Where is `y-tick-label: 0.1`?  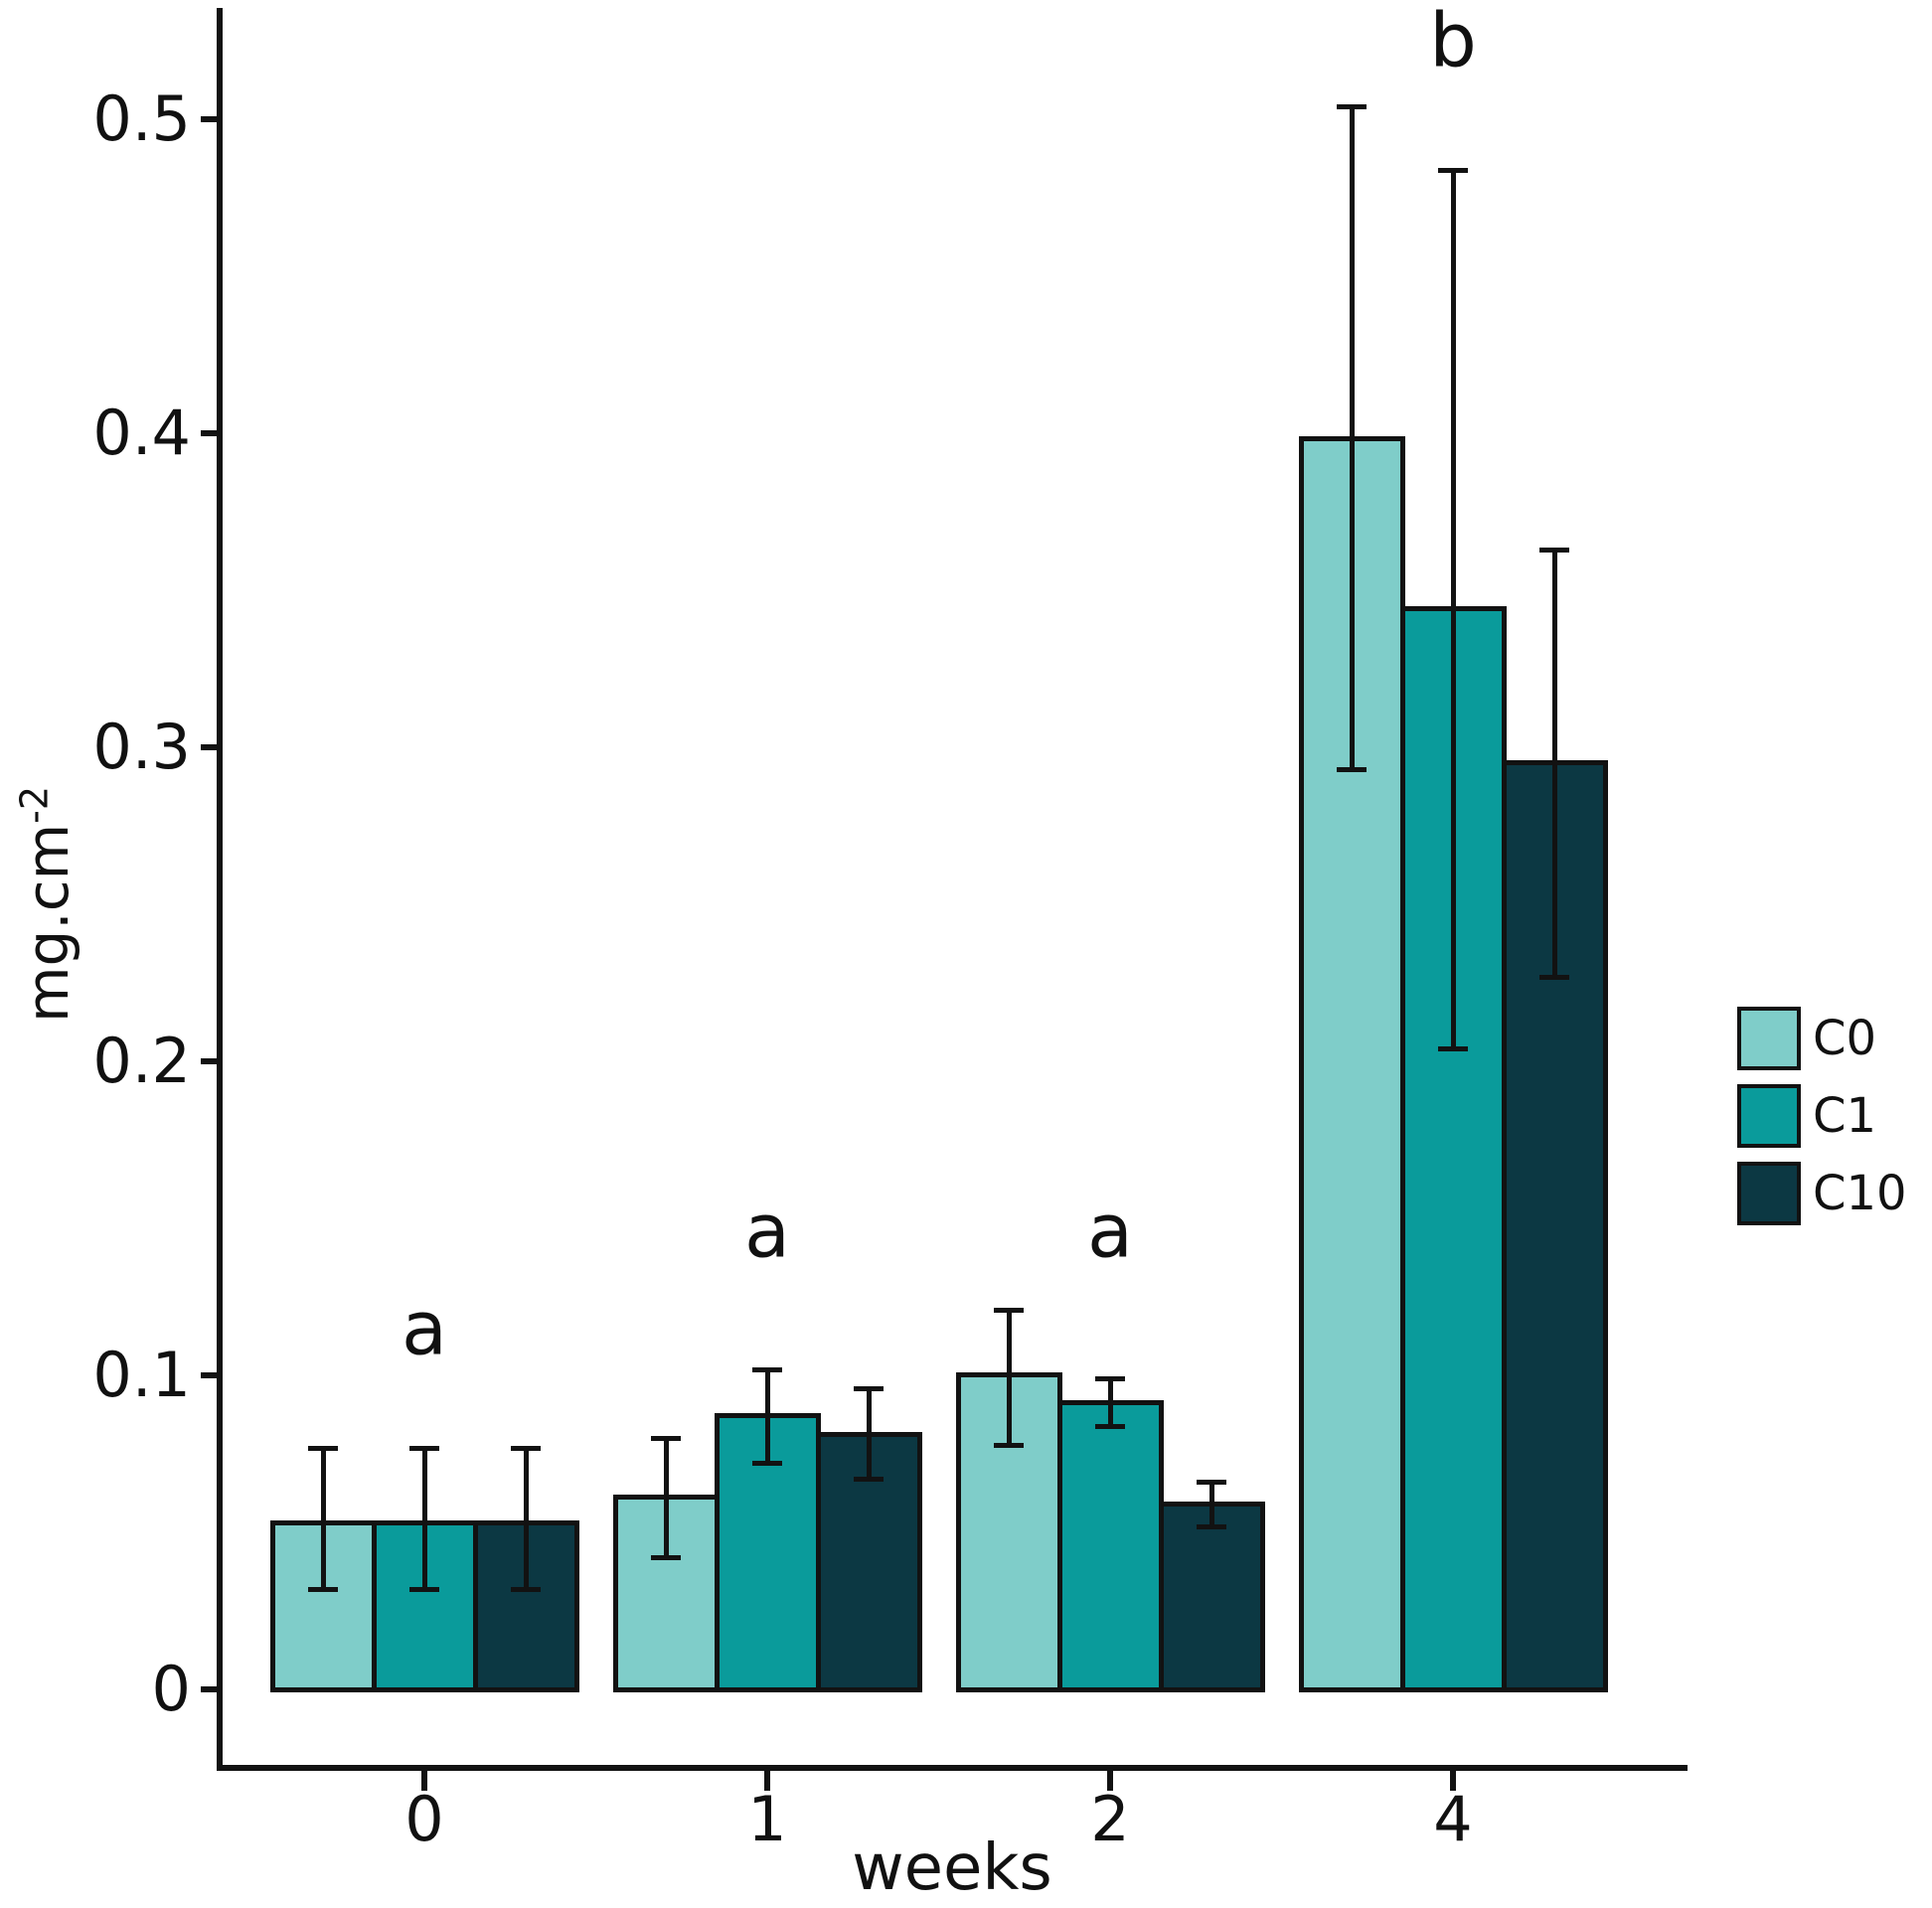 y-tick-label: 0.1 is located at coordinates (141, 1375).